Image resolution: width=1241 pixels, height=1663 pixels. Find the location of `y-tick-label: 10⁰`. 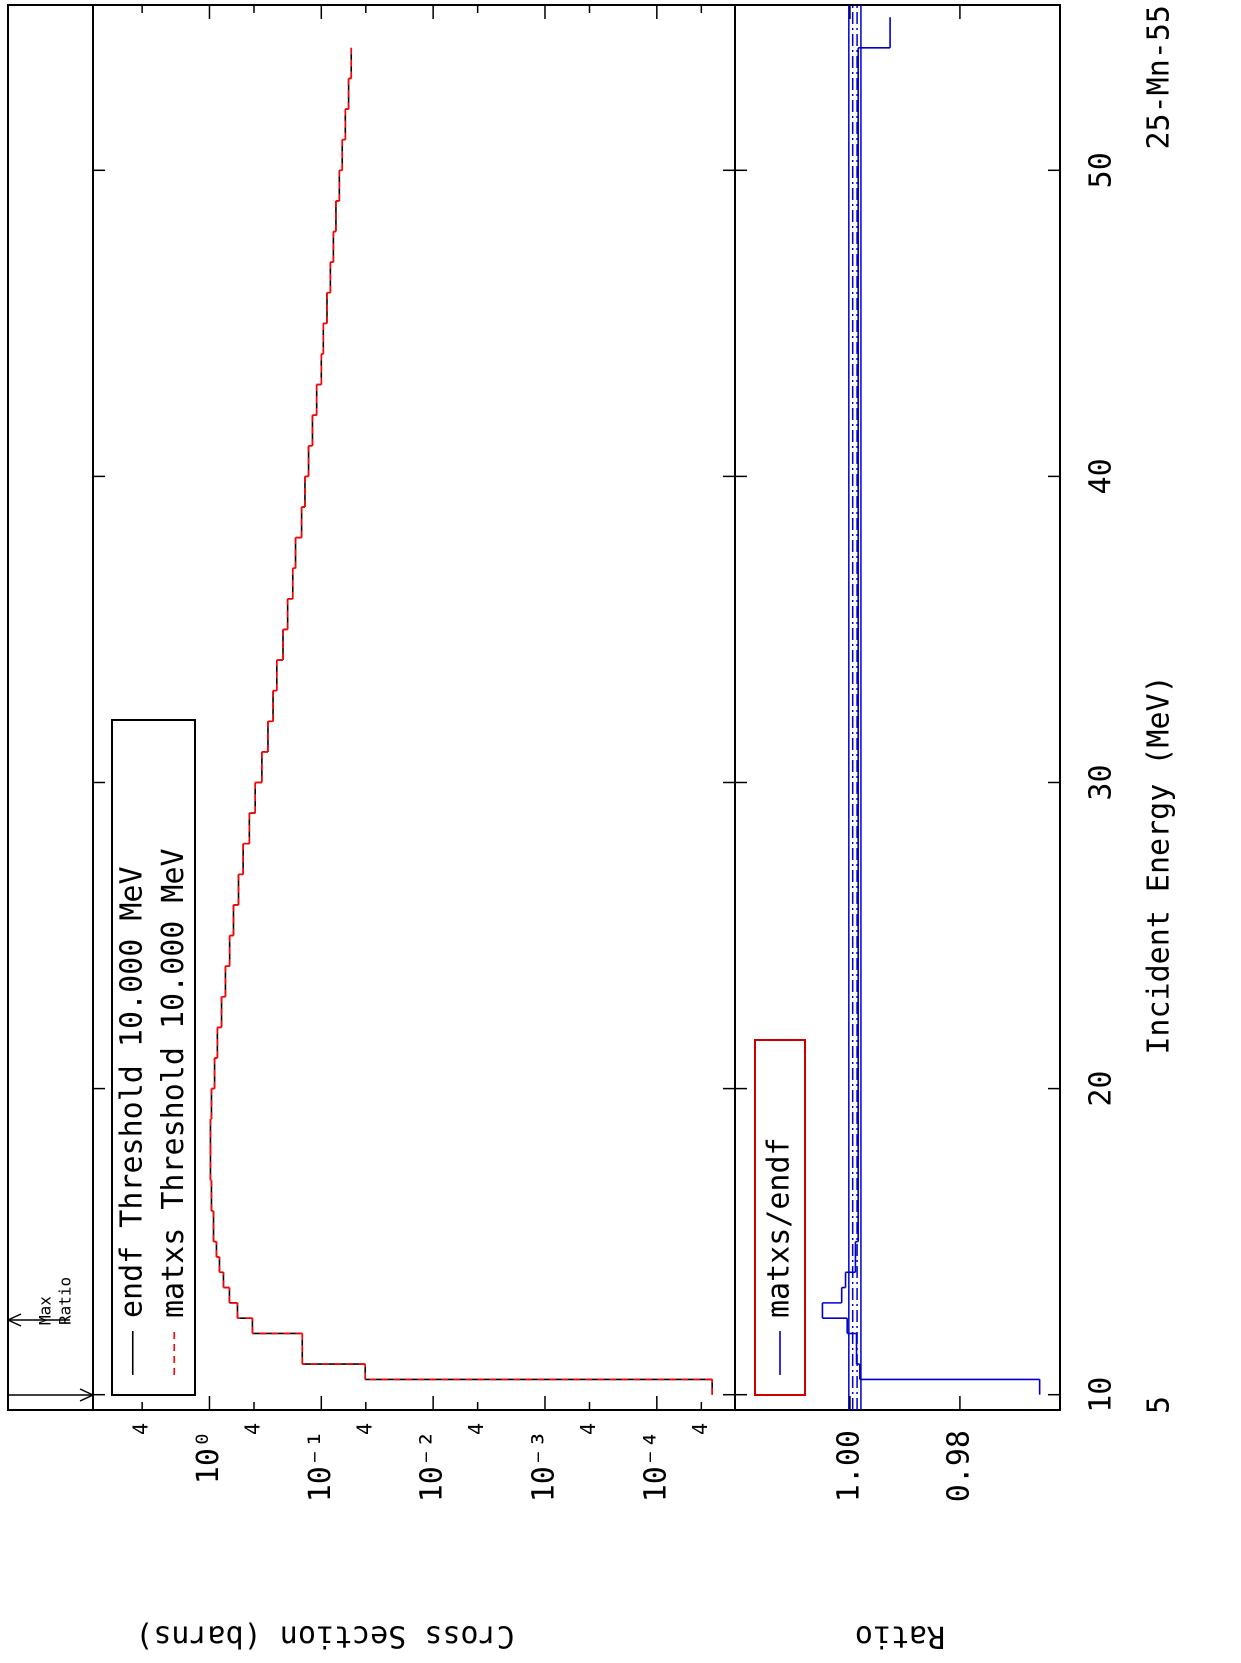

y-tick-label: 10⁰ is located at coordinates (208, 1457).